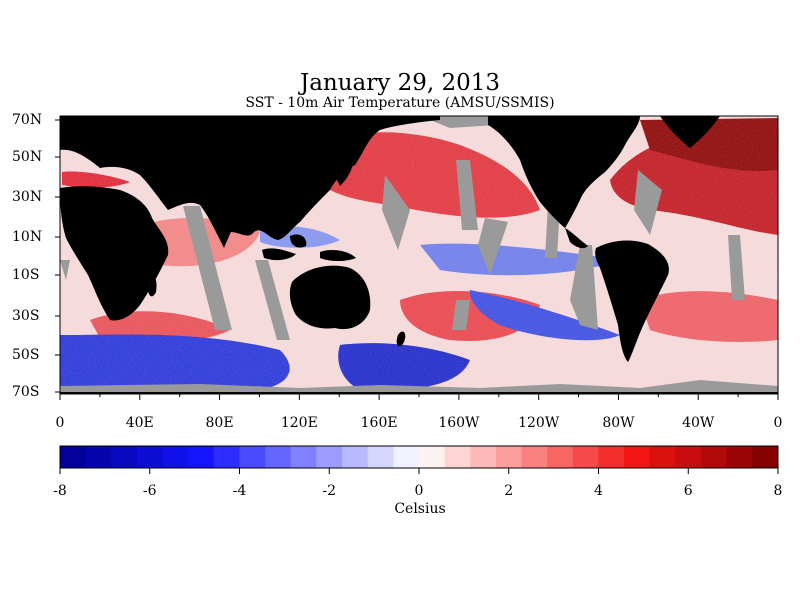 Image resolution: width=800 pixels, height=600 pixels. What do you see at coordinates (26, 392) in the screenshot?
I see `latitude-label: 70S` at bounding box center [26, 392].